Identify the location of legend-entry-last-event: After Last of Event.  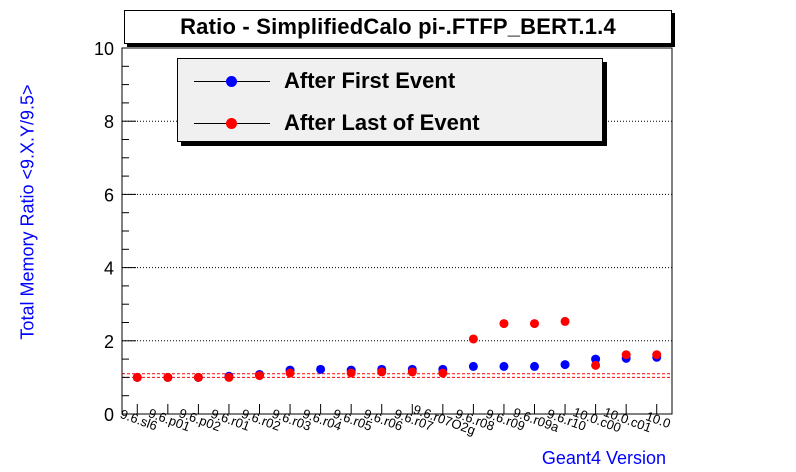
(390, 123).